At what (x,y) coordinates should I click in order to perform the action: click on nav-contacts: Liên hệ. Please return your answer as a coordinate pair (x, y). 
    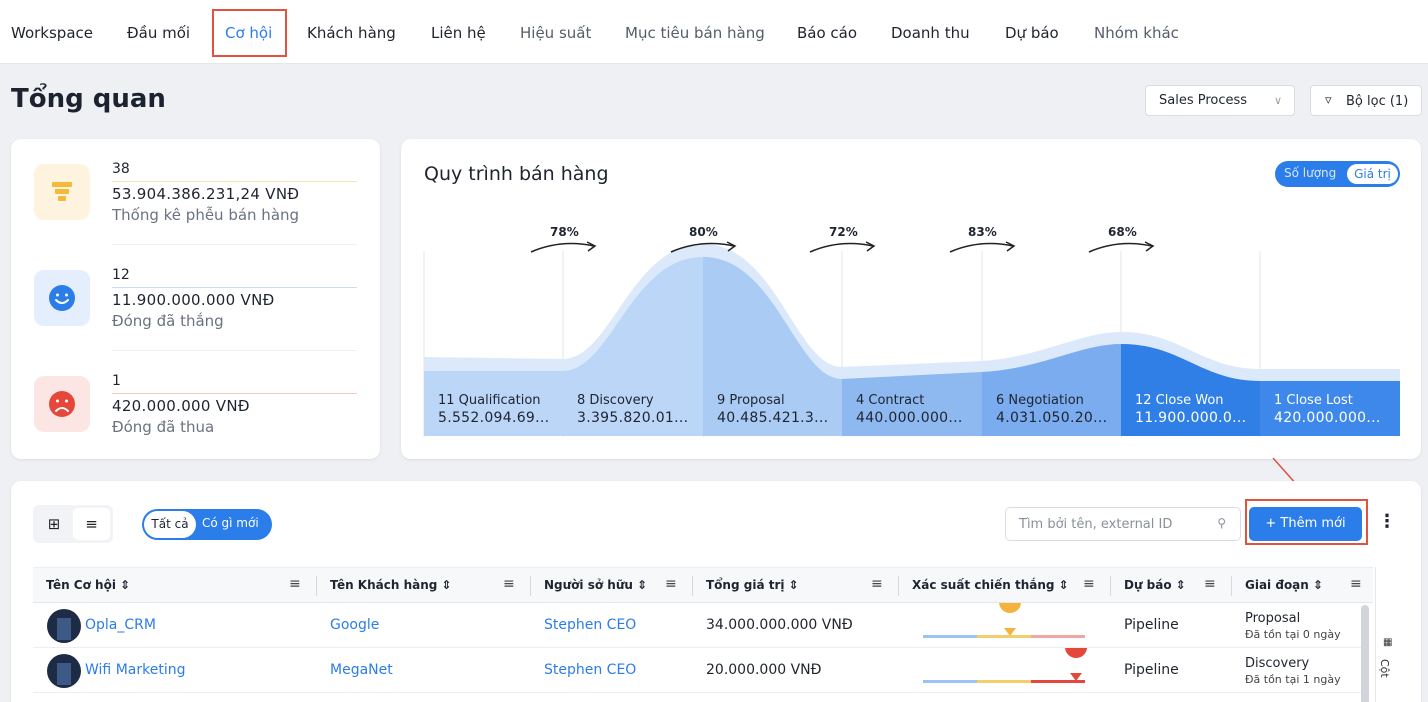
    Looking at the image, I should click on (458, 33).